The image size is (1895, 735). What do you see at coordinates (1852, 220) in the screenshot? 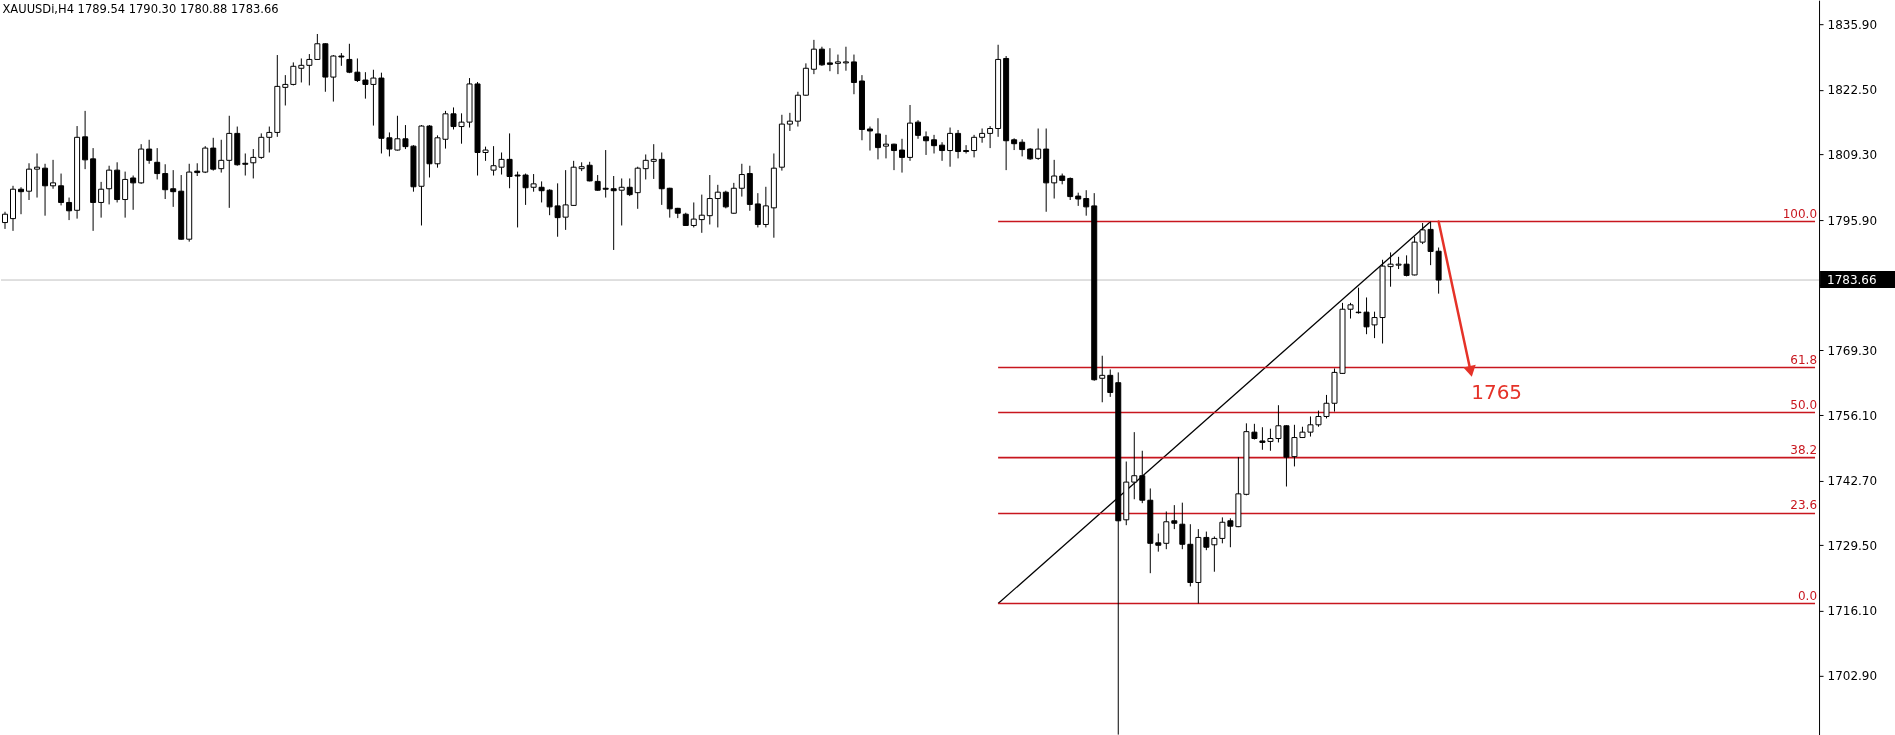
I see `y-tick-label: 1795.90` at bounding box center [1852, 220].